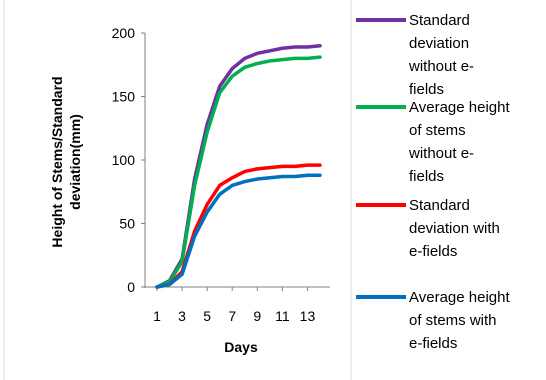 The height and width of the screenshot is (380, 546). I want to click on legend-label-1: Standard, so click(439, 20).